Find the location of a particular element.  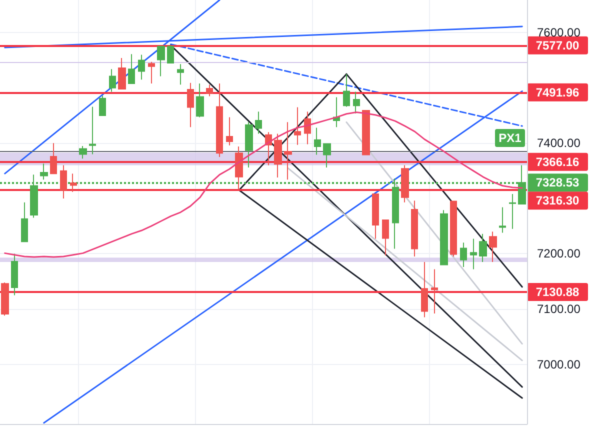

ref-line-label: 7130.88 is located at coordinates (558, 291).